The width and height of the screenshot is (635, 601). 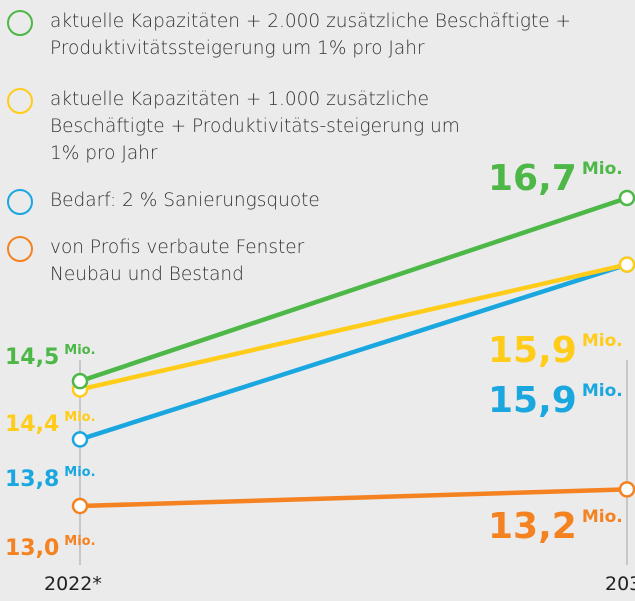 What do you see at coordinates (32, 479) in the screenshot?
I see `value-label: 13,8` at bounding box center [32, 479].